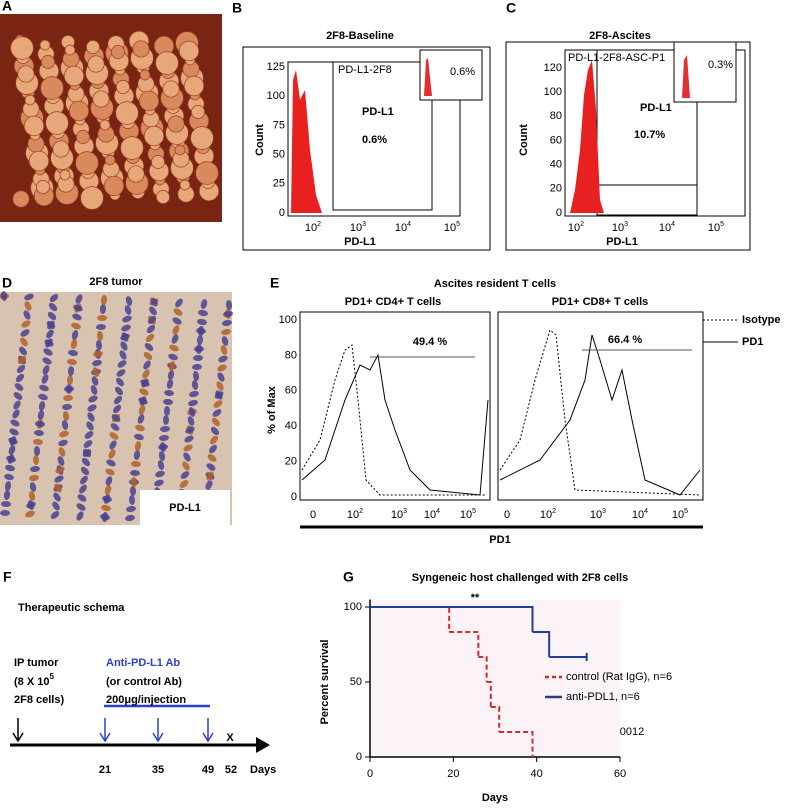 Image resolution: width=793 pixels, height=808 pixels. Describe the element at coordinates (146, 700) in the screenshot. I see `treatment-text: 200μg/injection` at that location.